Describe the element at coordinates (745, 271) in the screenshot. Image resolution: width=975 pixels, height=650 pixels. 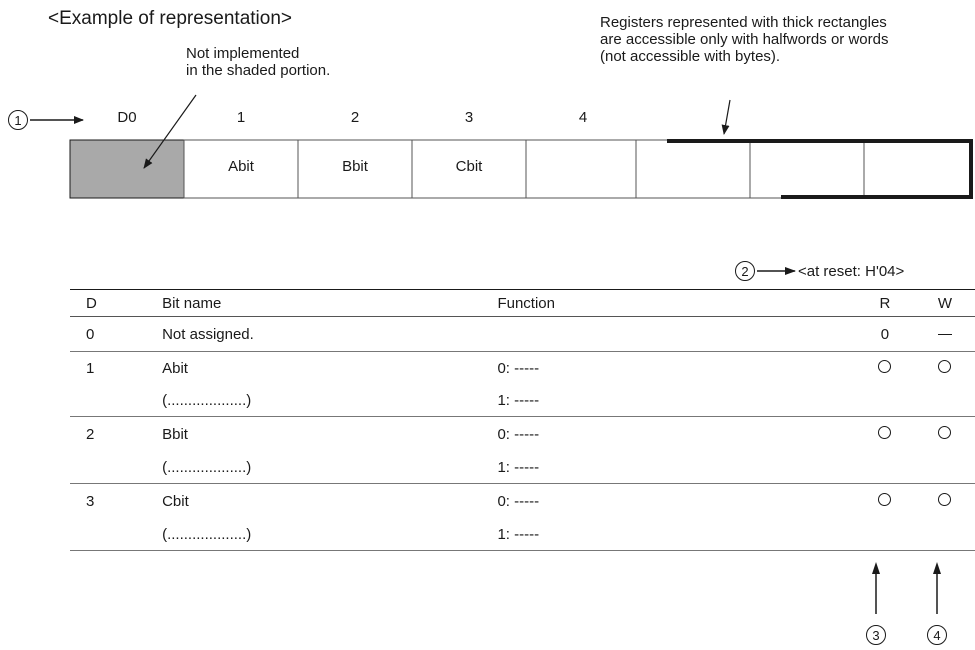
I see `callout-2: 2` at that location.